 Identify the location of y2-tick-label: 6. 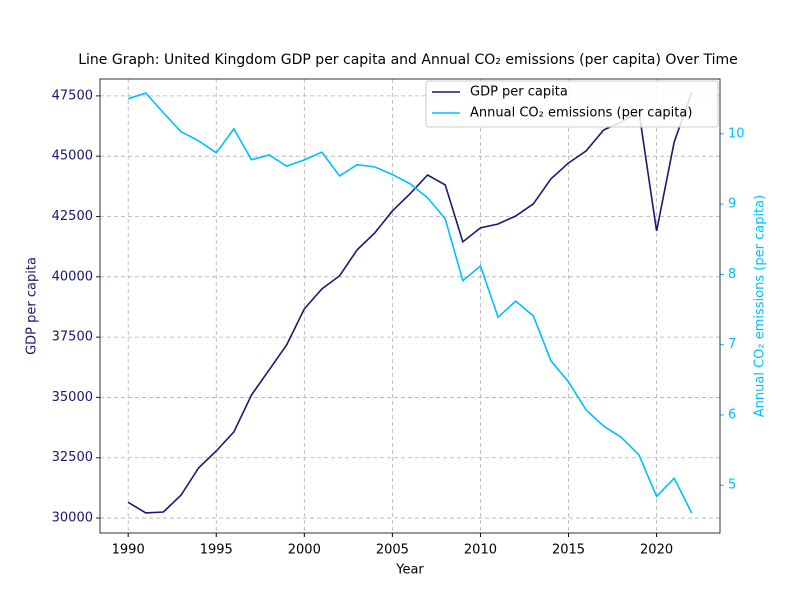
(732, 414).